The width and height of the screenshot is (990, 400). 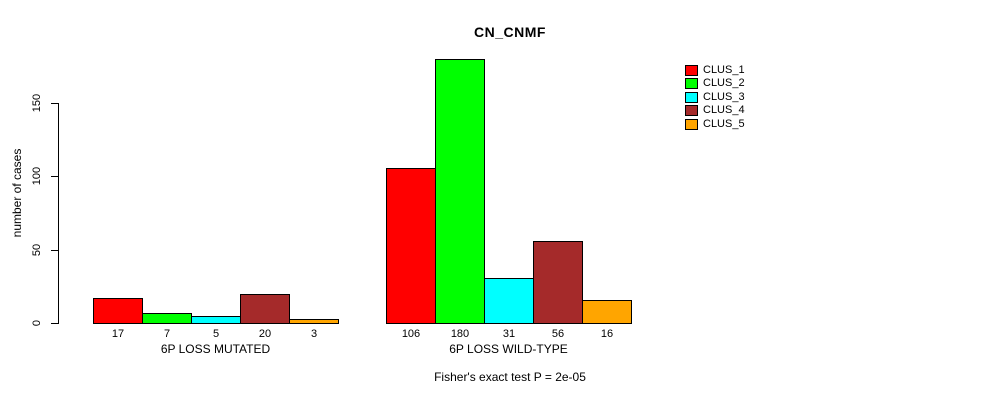 What do you see at coordinates (724, 83) in the screenshot?
I see `legend-label: CLUS_2` at bounding box center [724, 83].